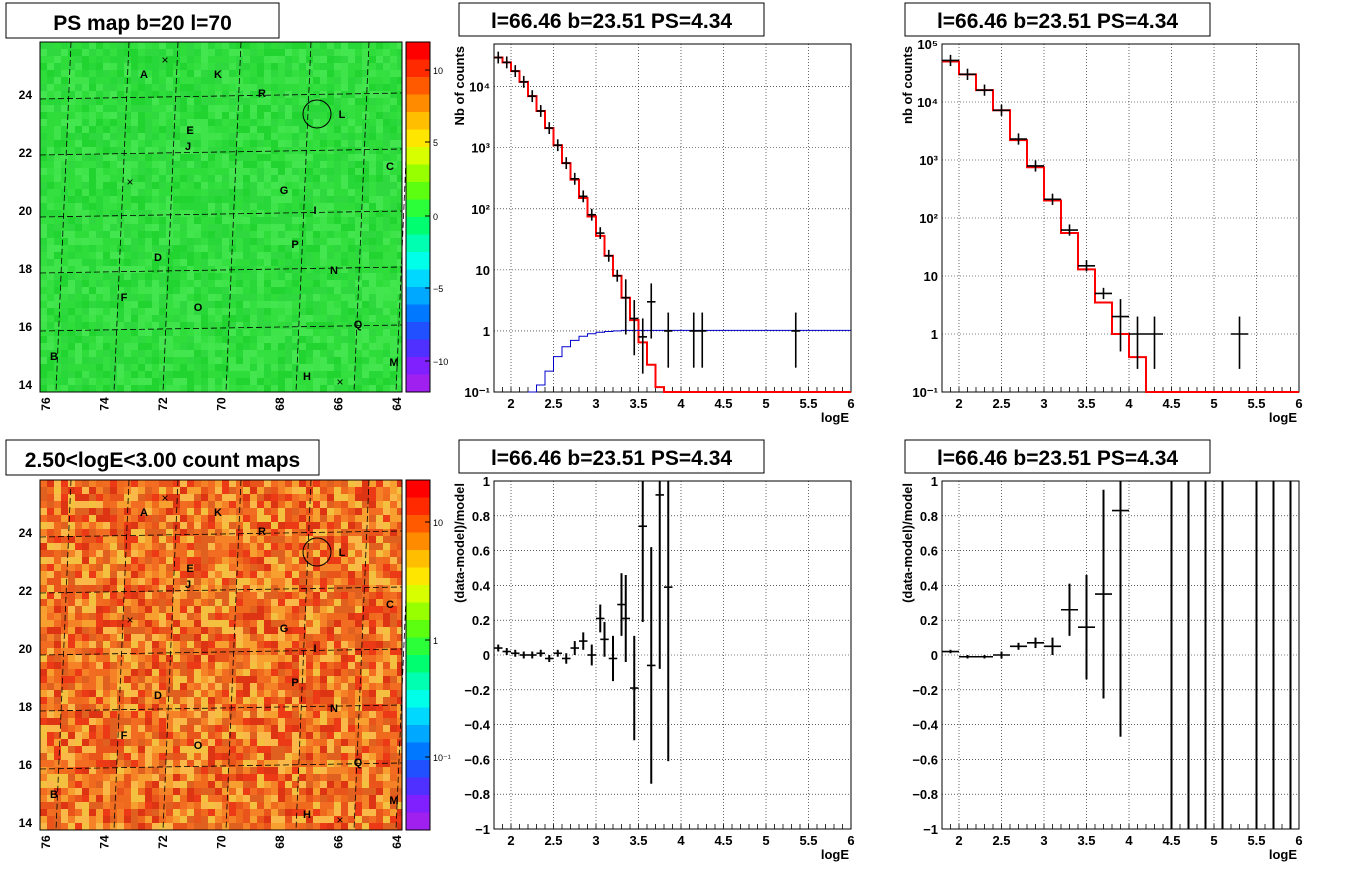 The image size is (1348, 875). What do you see at coordinates (307, 377) in the screenshot?
I see `ps-map-source-label: H` at bounding box center [307, 377].